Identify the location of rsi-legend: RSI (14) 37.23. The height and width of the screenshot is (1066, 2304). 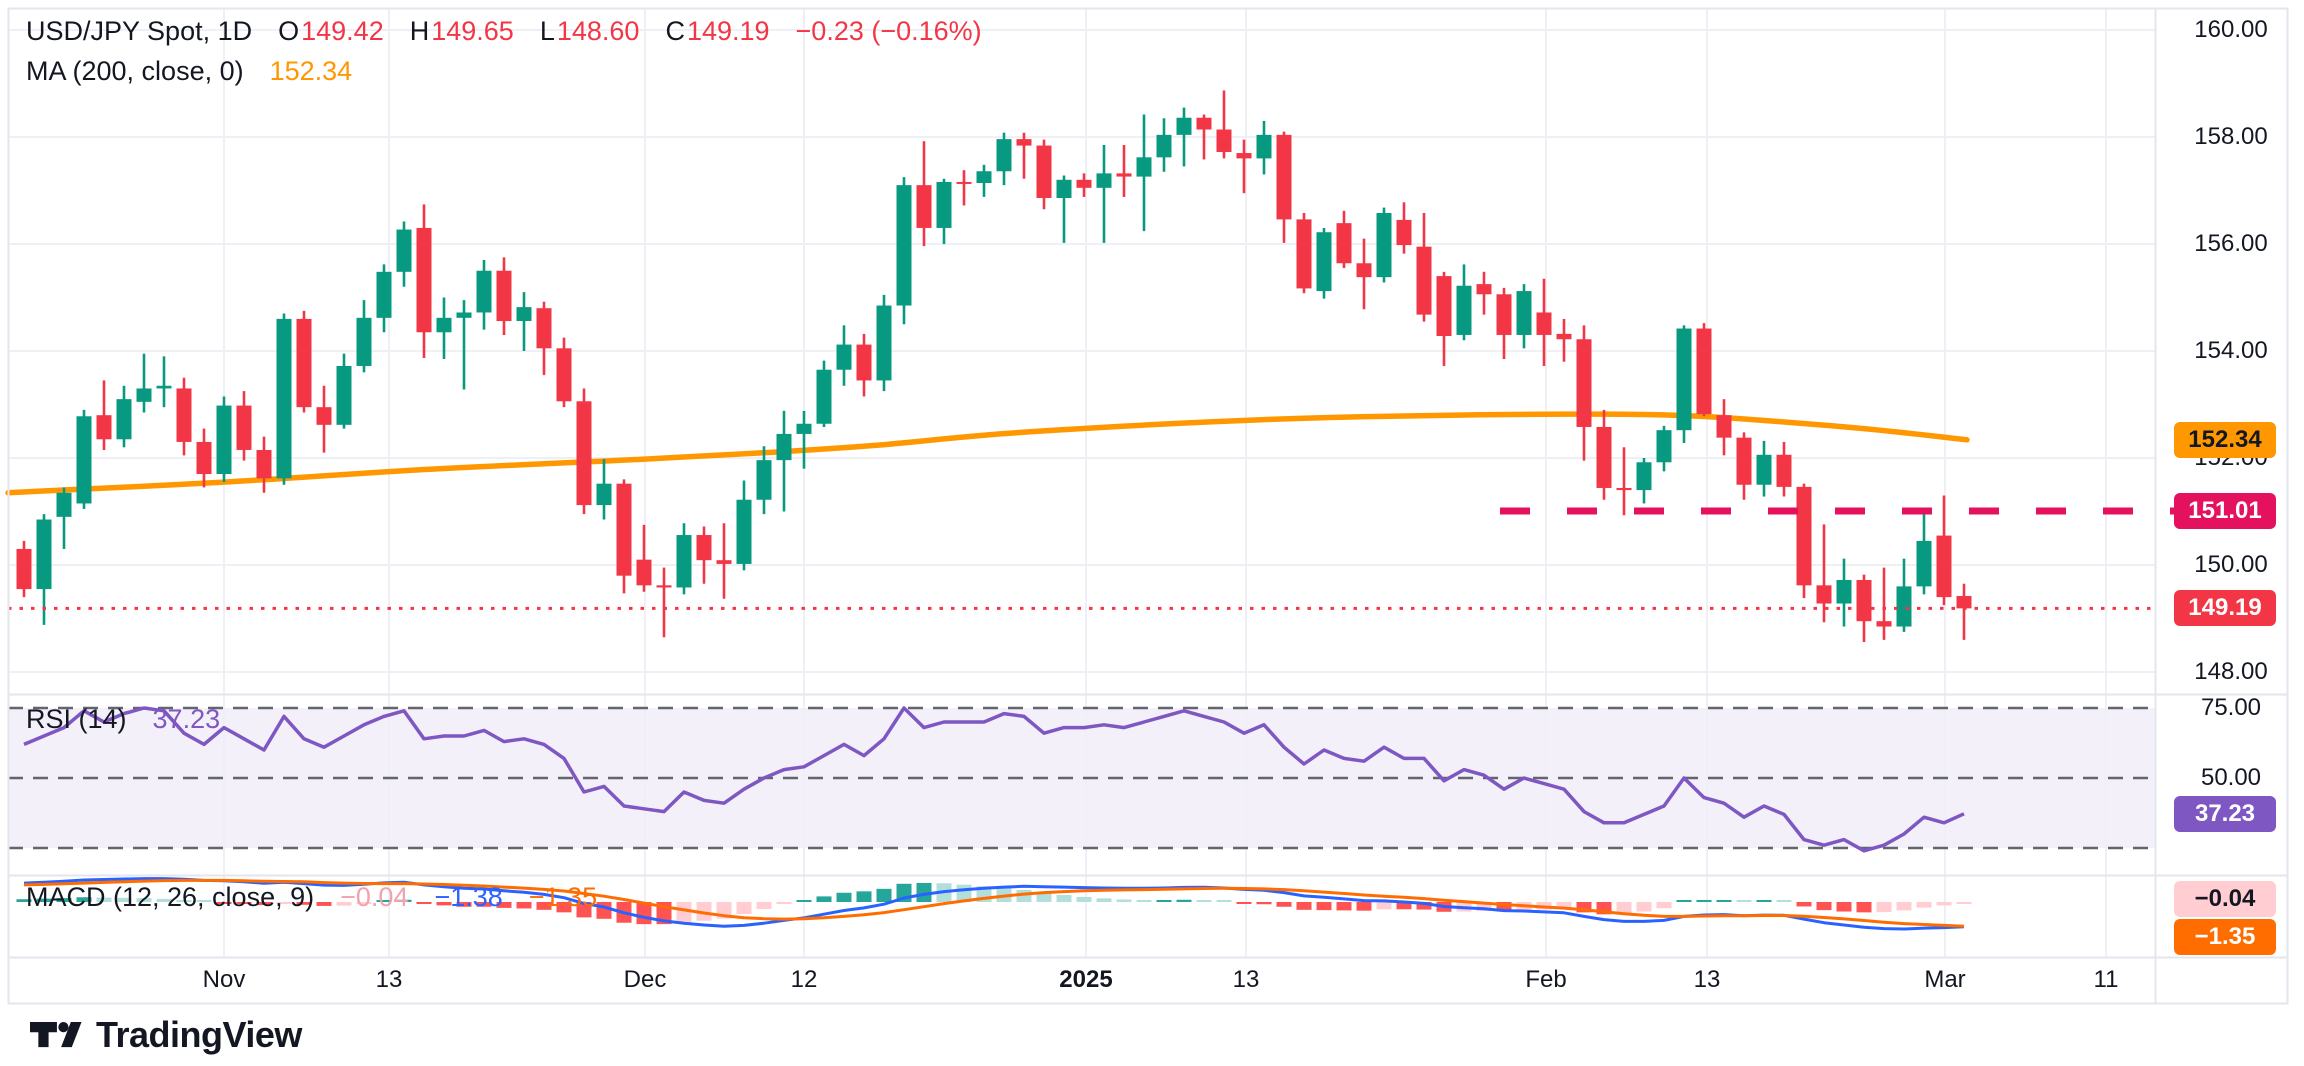
(123, 719).